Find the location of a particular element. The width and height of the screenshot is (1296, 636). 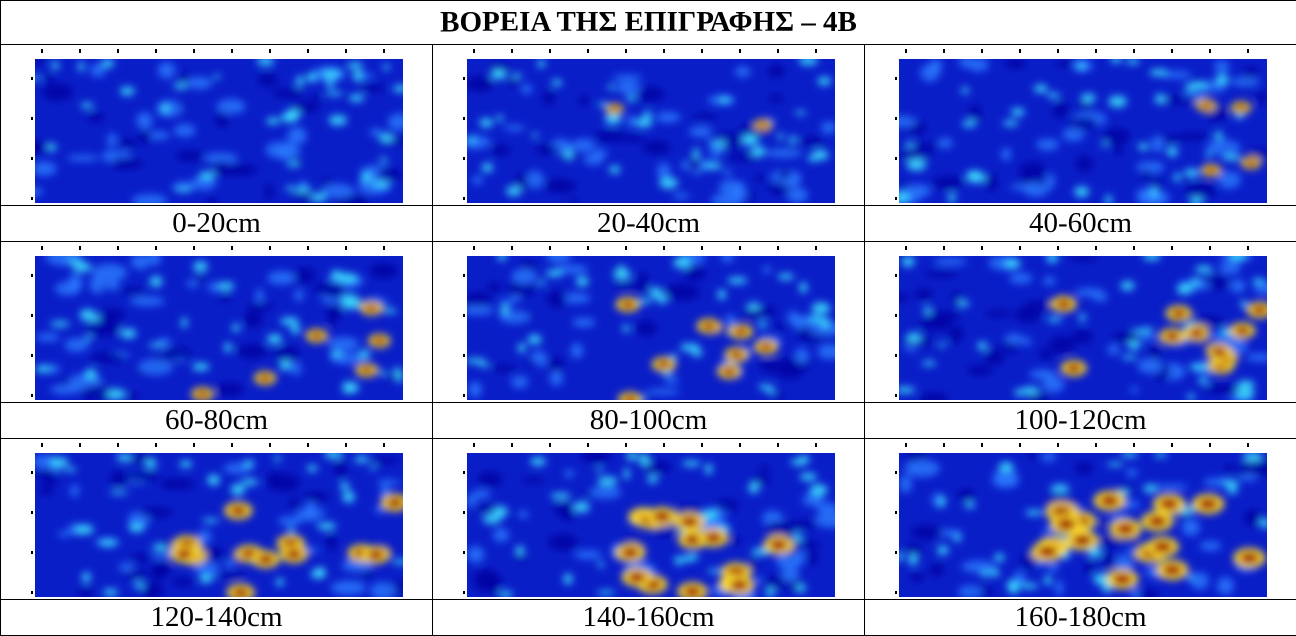

depth-label: 100-120cm is located at coordinates (1079, 420).